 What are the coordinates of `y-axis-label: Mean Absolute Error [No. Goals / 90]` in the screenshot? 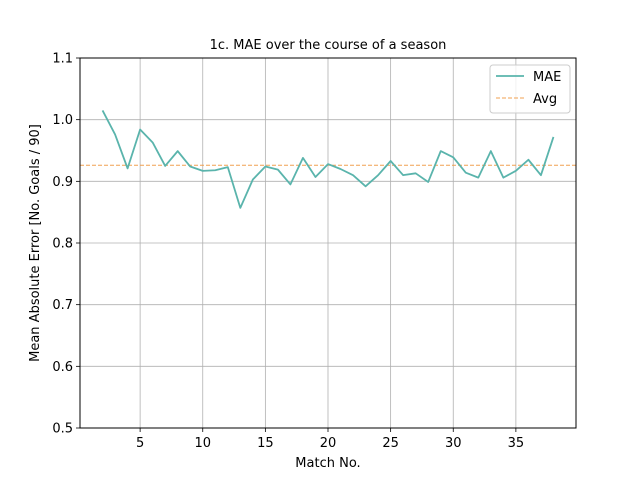 It's located at (35, 243).